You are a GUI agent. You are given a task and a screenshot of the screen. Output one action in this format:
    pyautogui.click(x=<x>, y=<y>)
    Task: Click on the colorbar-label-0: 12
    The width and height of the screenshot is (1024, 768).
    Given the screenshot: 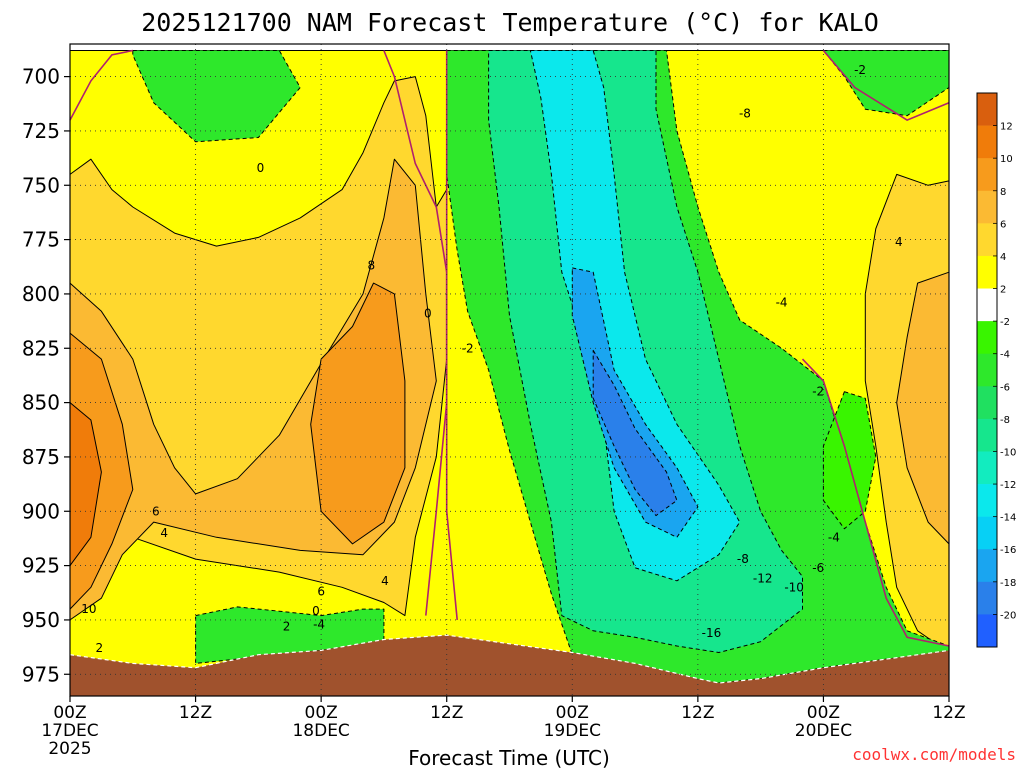 What is the action you would take?
    pyautogui.click(x=1006, y=127)
    